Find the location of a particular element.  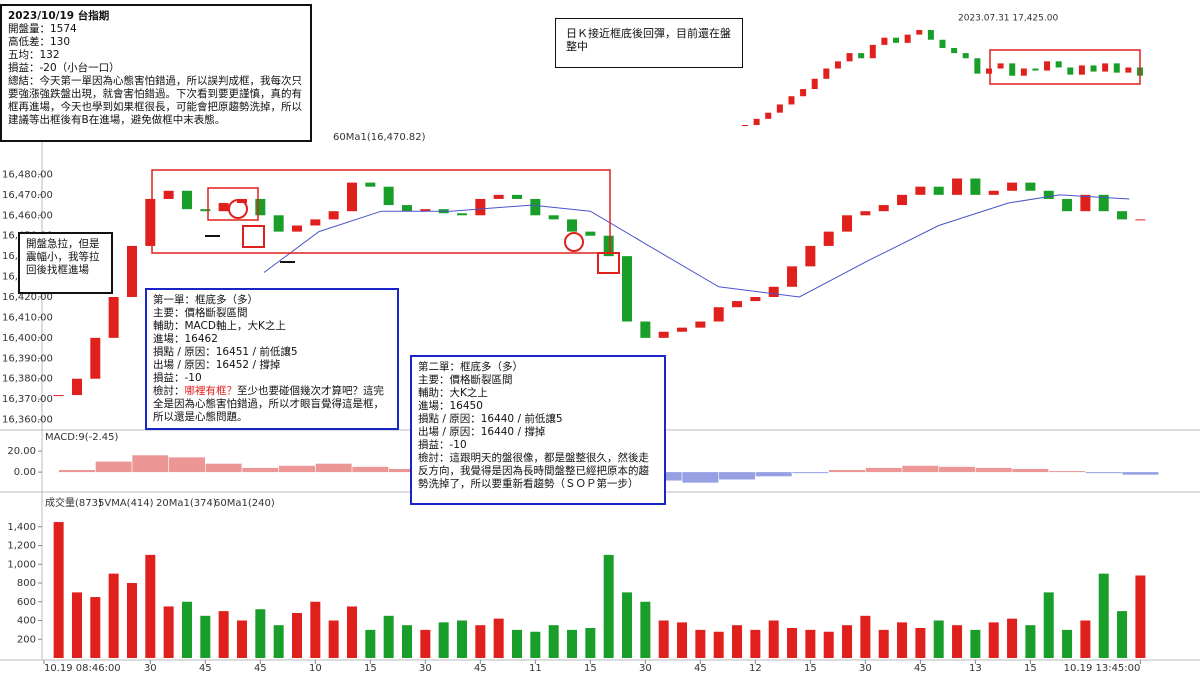

y-tick-label: 600 is located at coordinates (26, 602).